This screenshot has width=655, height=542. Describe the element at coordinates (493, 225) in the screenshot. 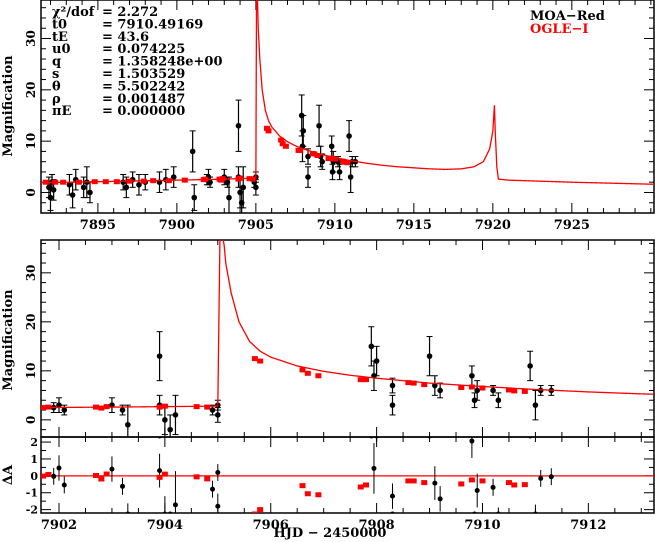

I see `x-tick-label: 7920` at that location.